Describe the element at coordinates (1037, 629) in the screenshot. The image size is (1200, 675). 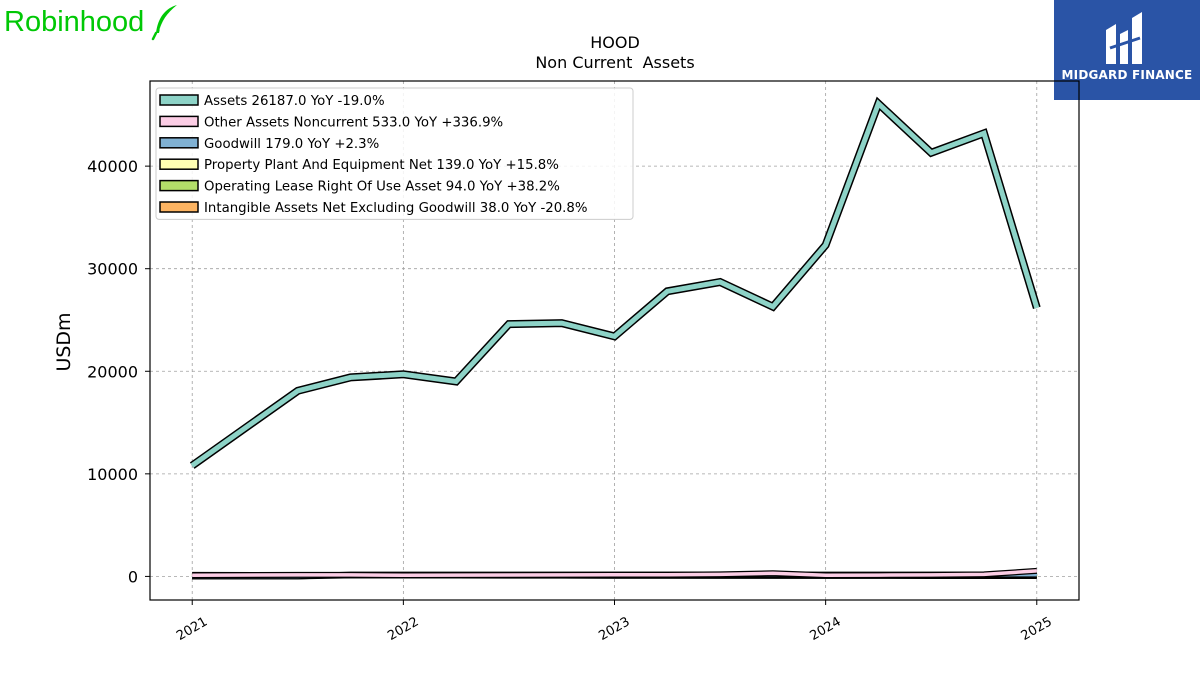
I see `x-tick-label: 2025` at that location.